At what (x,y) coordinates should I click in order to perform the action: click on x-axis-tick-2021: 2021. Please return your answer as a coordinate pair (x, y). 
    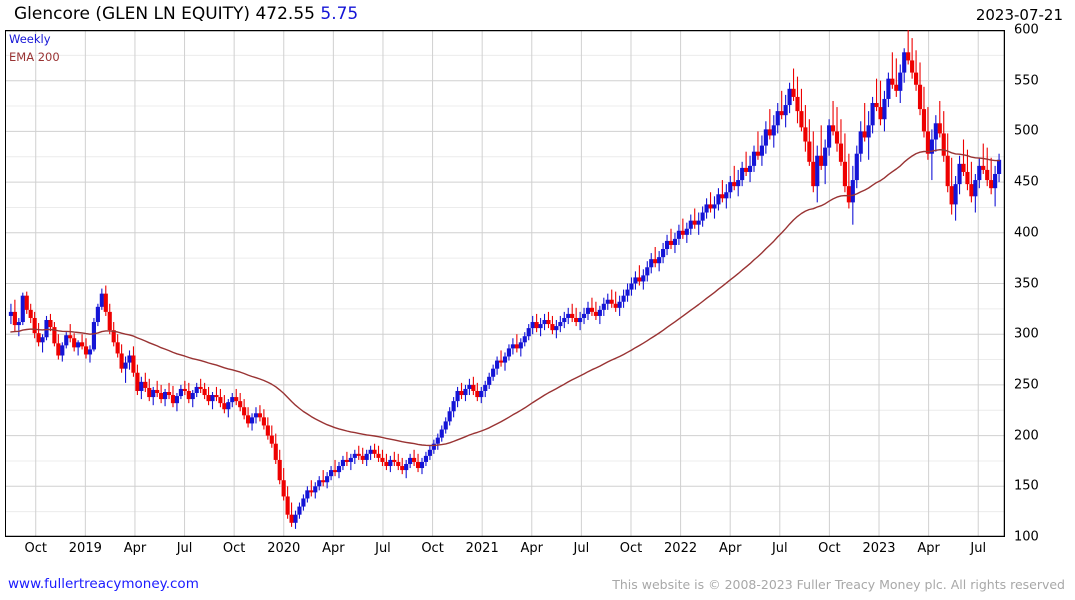
    Looking at the image, I should click on (482, 548).